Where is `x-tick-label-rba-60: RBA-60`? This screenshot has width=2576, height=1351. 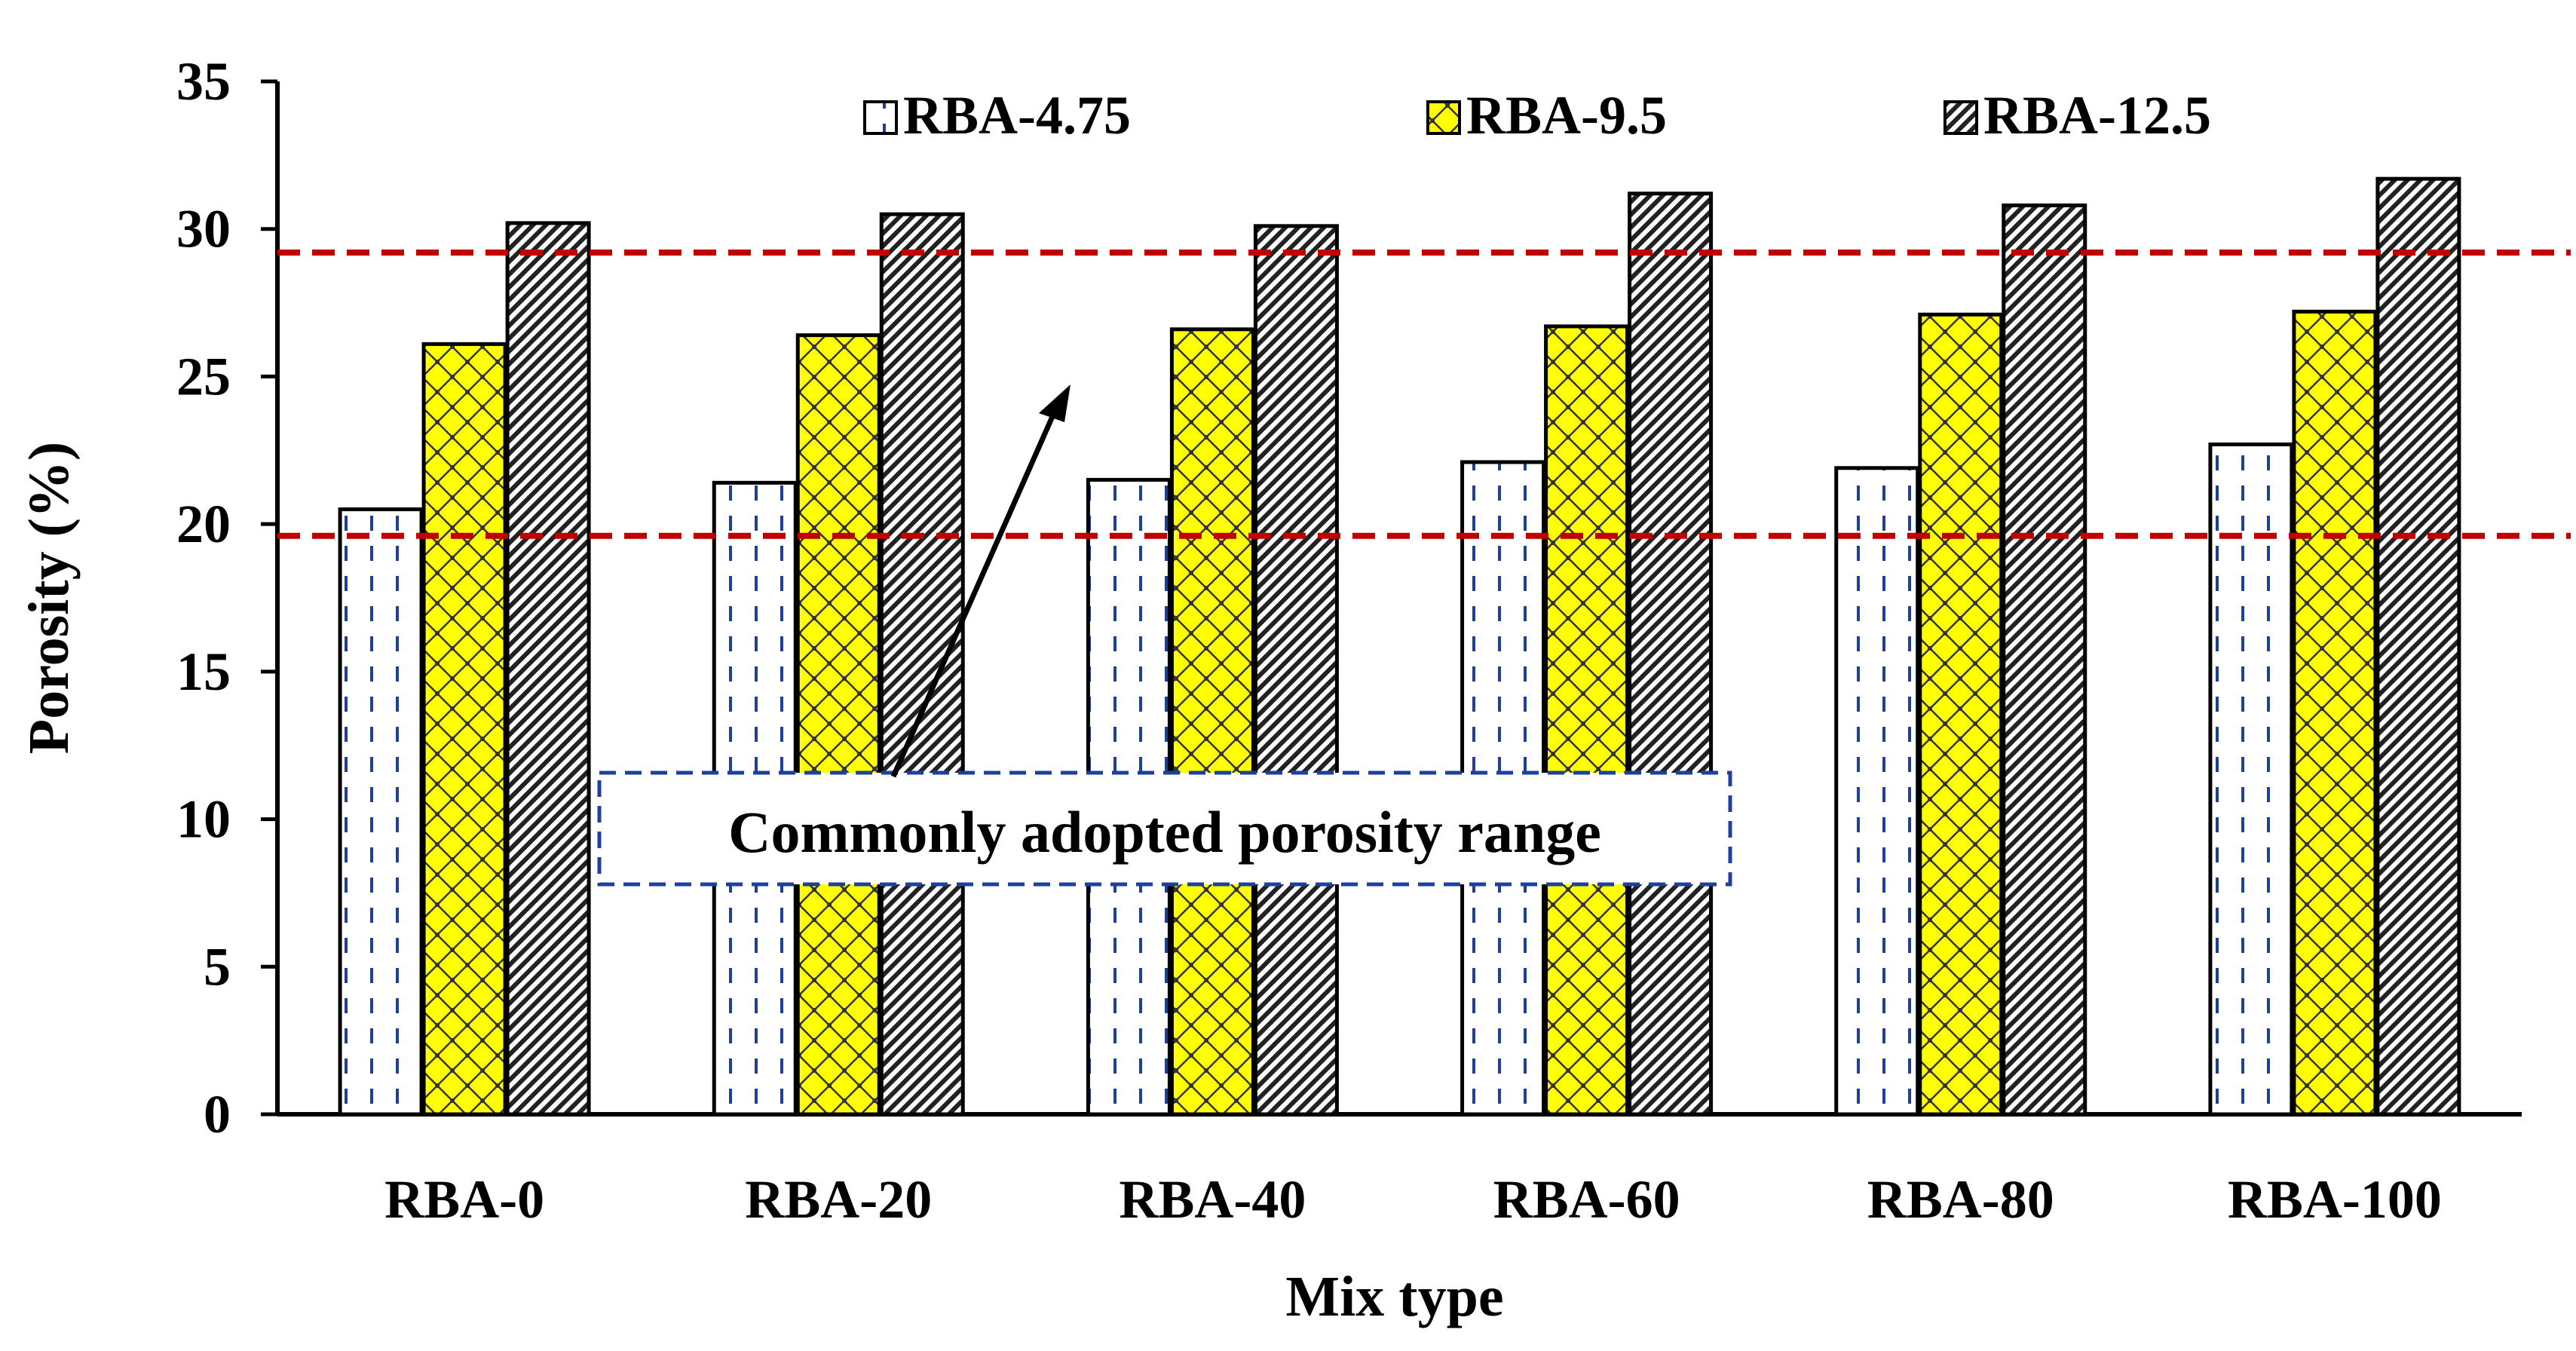
x-tick-label-rba-60: RBA-60 is located at coordinates (1586, 1199).